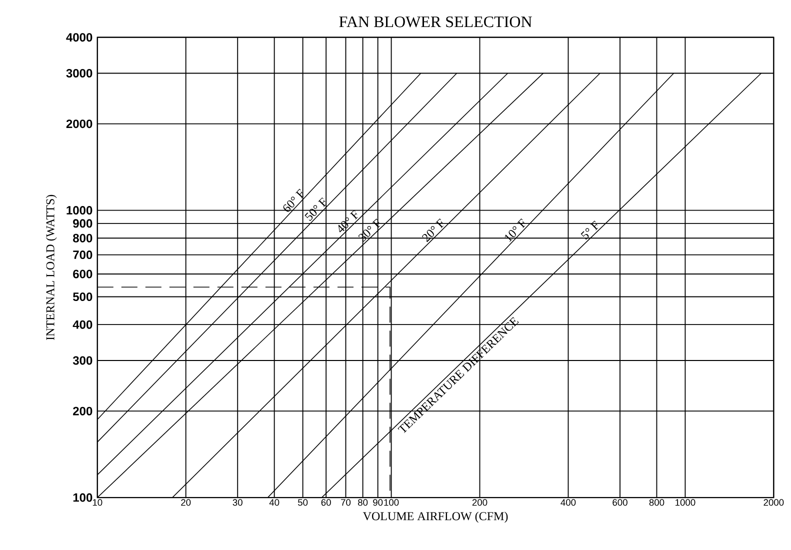  What do you see at coordinates (315, 210) in the screenshot?
I see `text: 50° F` at bounding box center [315, 210].